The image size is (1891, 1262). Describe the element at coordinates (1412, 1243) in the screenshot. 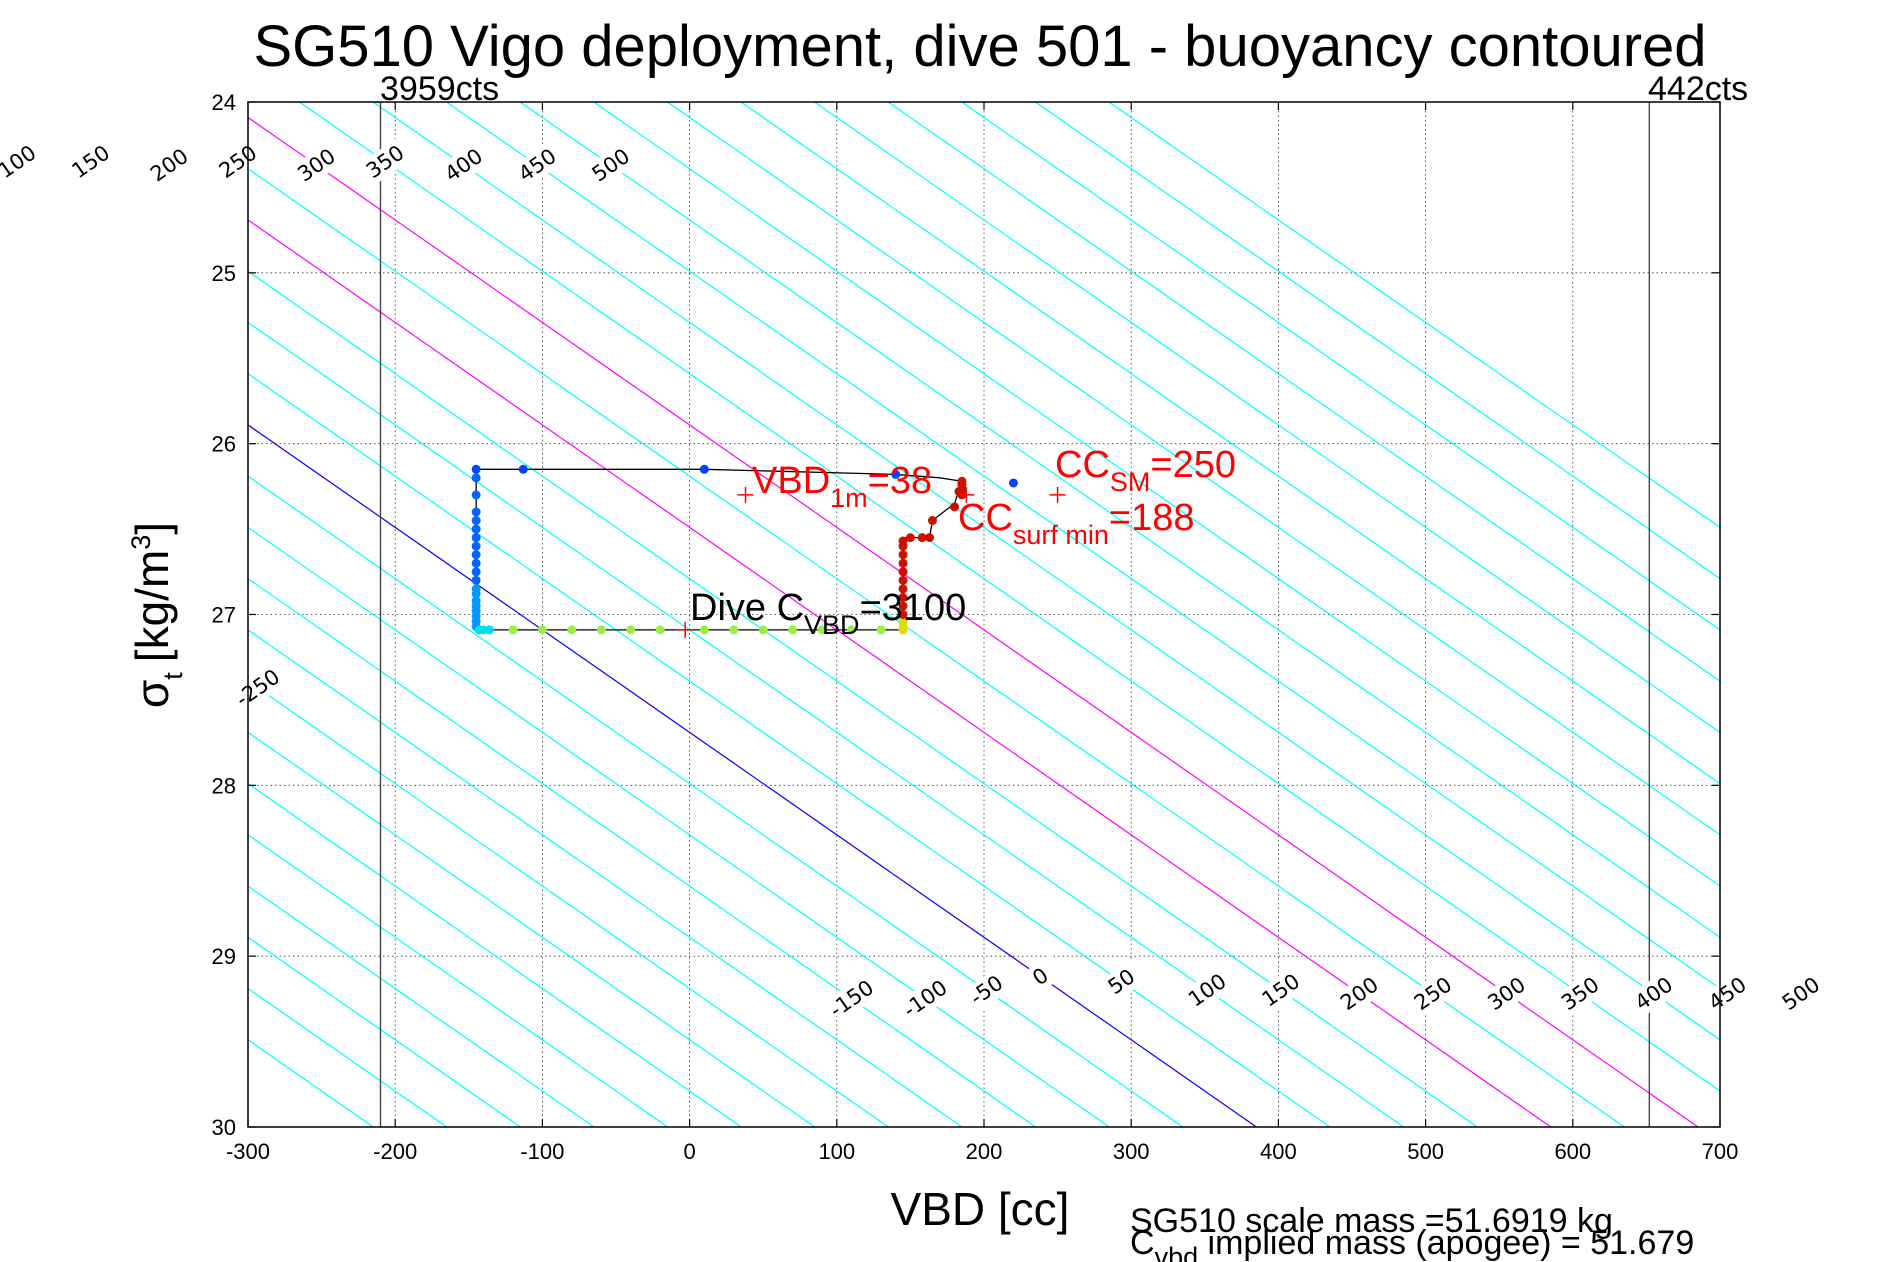

I see `footer-implied-mass: Cvbd implied mass (apogee) = 51.679` at that location.